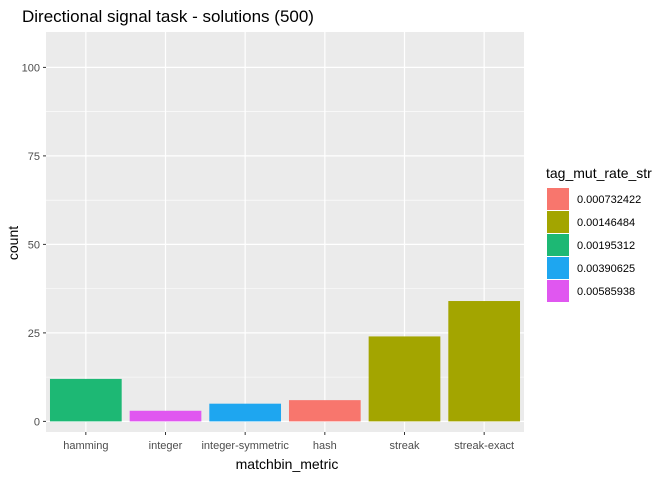  Describe the element at coordinates (325, 446) in the screenshot. I see `x-tick-label: hash` at that location.